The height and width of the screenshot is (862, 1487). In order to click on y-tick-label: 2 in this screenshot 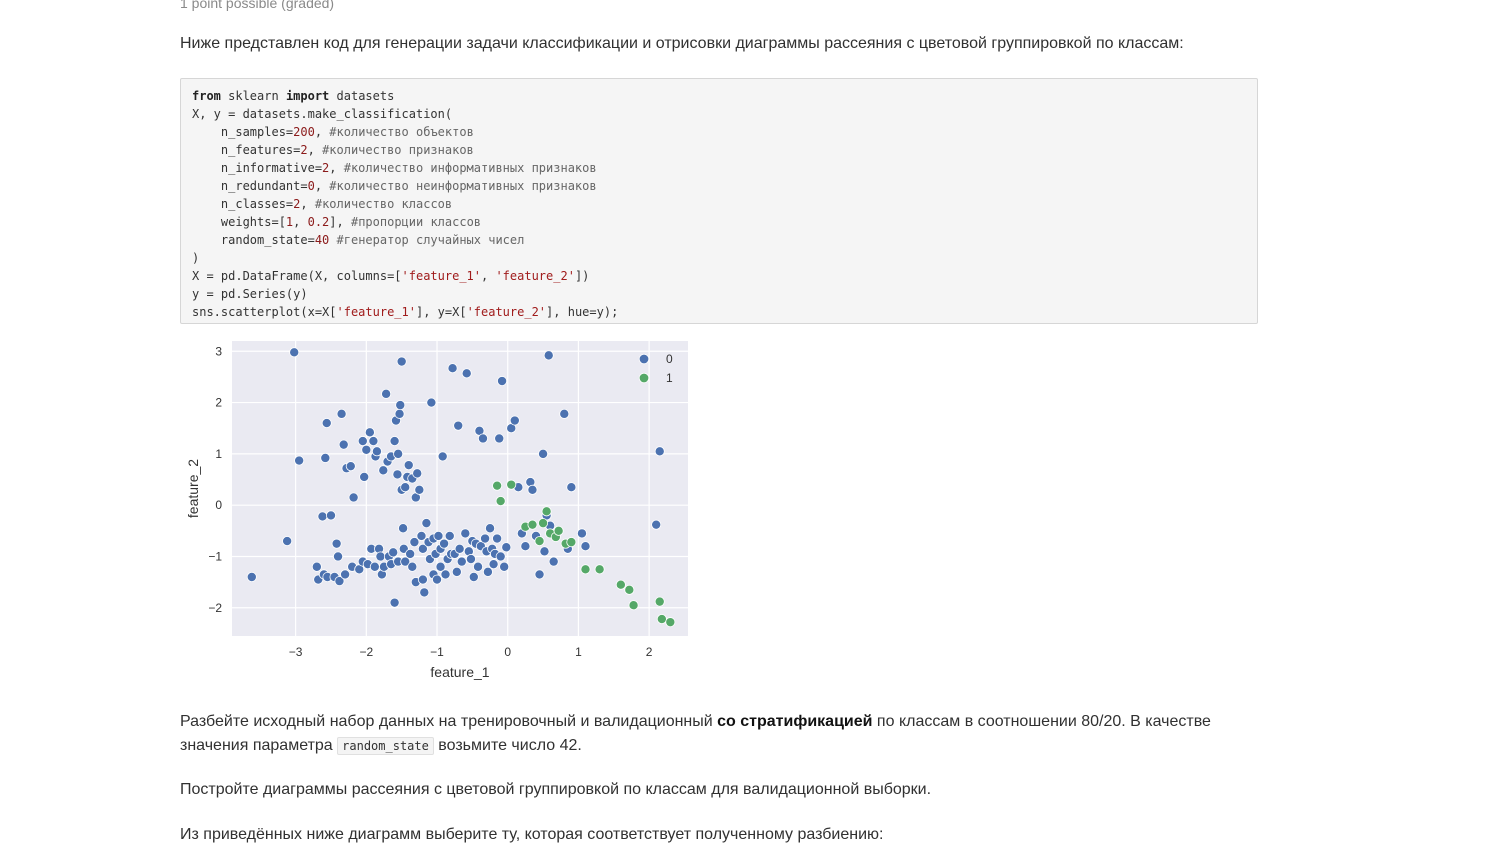, I will do `click(218, 403)`.